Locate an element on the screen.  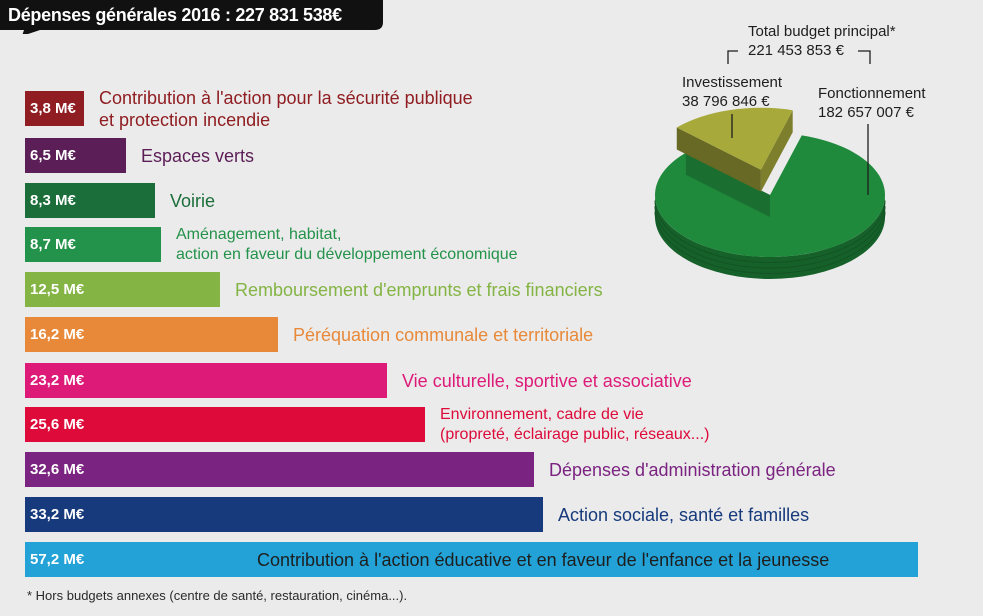
bar-value-label: 12,5 M€ is located at coordinates (57, 289).